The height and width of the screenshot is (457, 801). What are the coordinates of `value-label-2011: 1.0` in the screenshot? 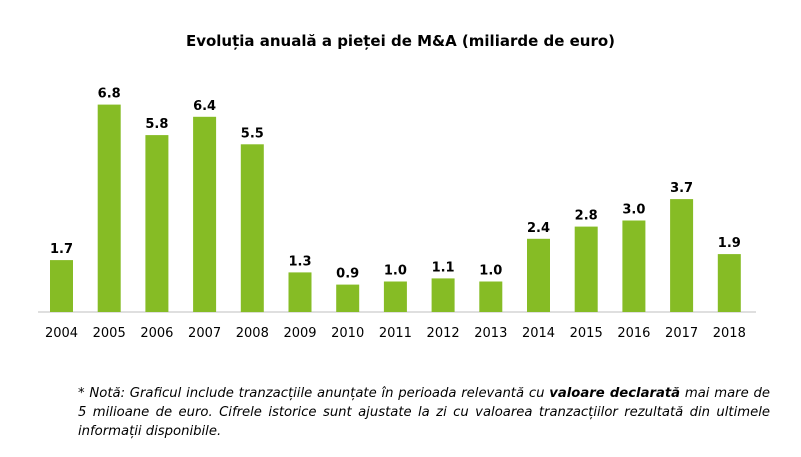 It's located at (395, 271).